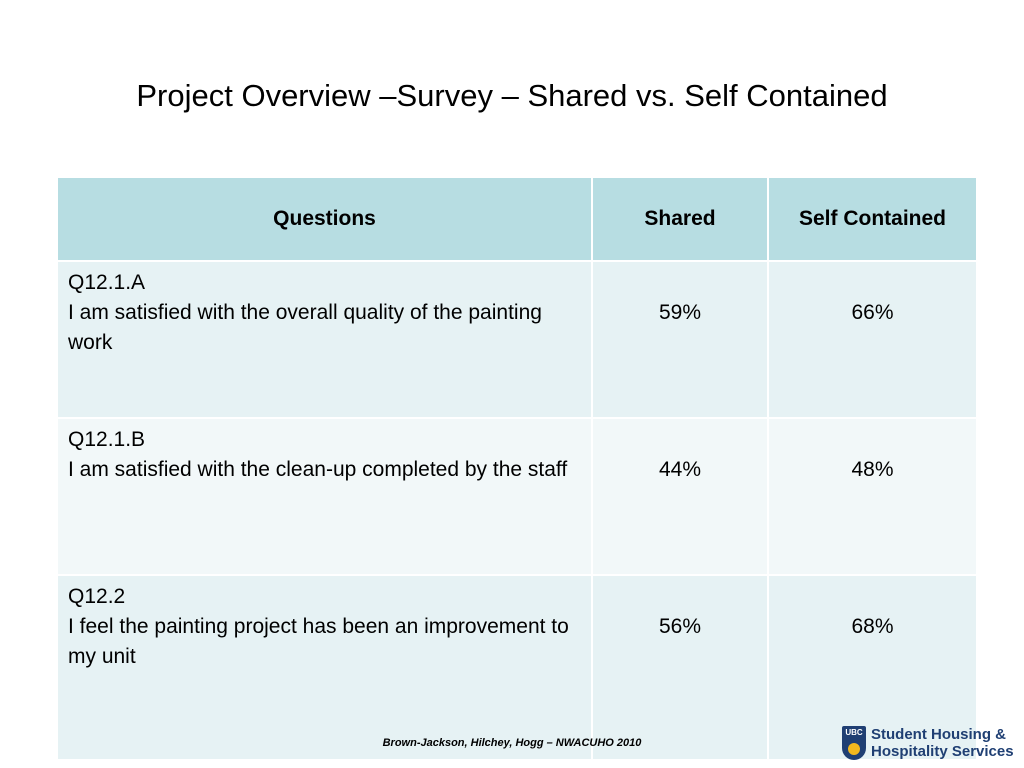 The height and width of the screenshot is (768, 1024). I want to click on header-shared: Shared, so click(680, 219).